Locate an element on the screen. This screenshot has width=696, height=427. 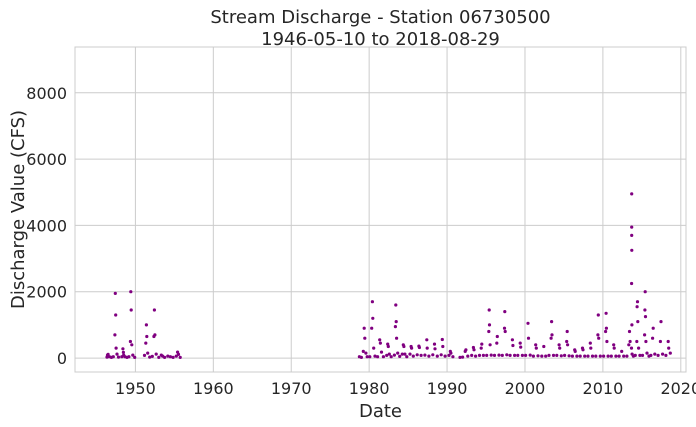
chart-subtitle: 1946-05-10 to 2018-08-29 is located at coordinates (380, 39).